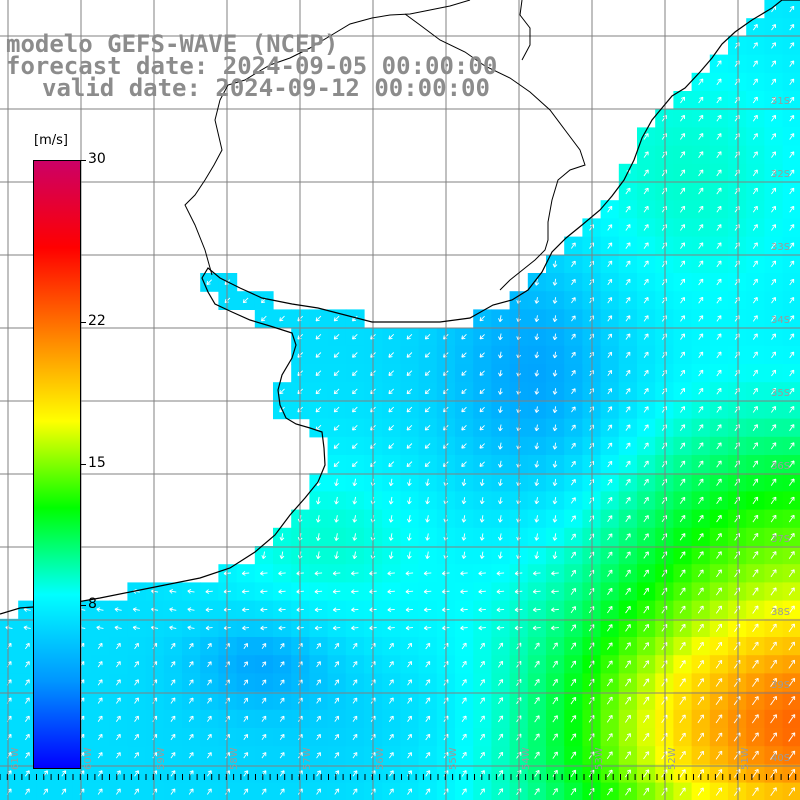 The image size is (800, 800). I want to click on colorbar-tick-label: 8, so click(92, 604).